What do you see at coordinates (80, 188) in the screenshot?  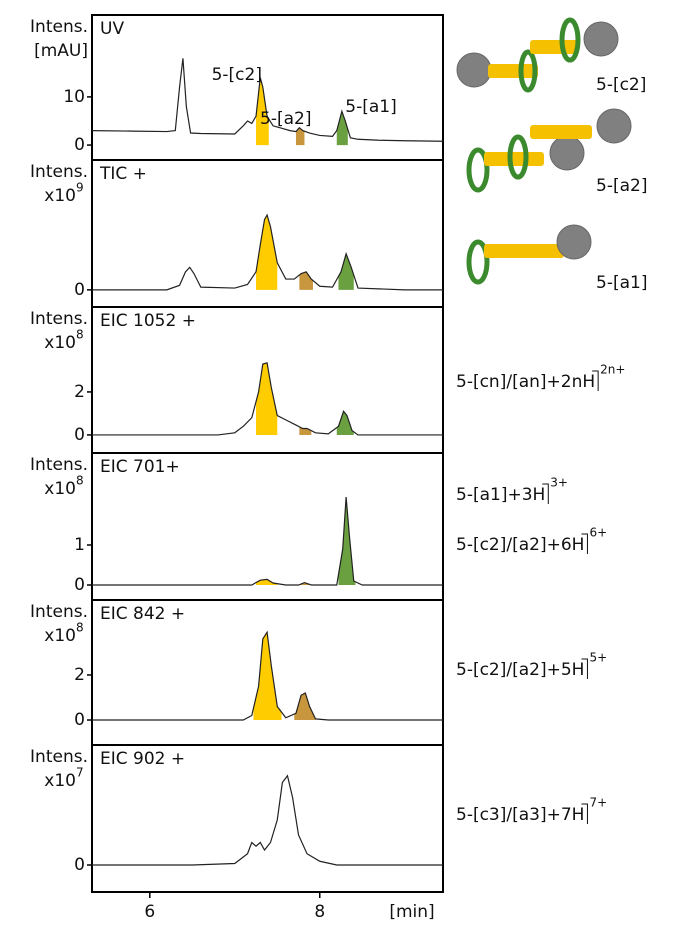 I see `y-unit-exp: 9` at bounding box center [80, 188].